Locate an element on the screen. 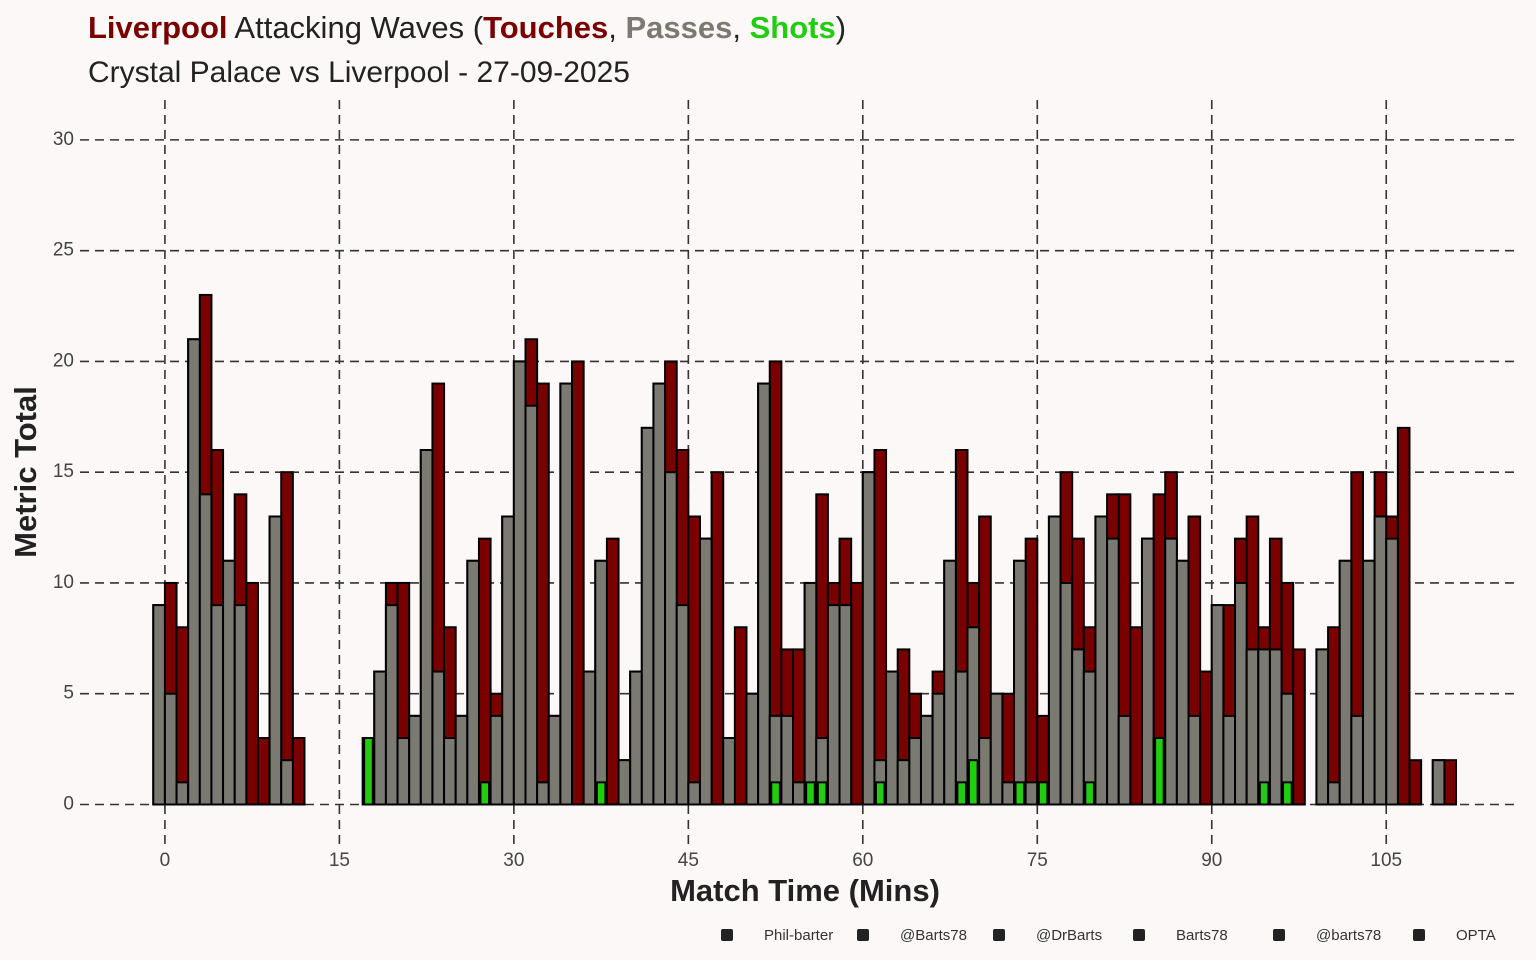 Image resolution: width=1536 pixels, height=960 pixels. title-part: Passes is located at coordinates (678, 27).